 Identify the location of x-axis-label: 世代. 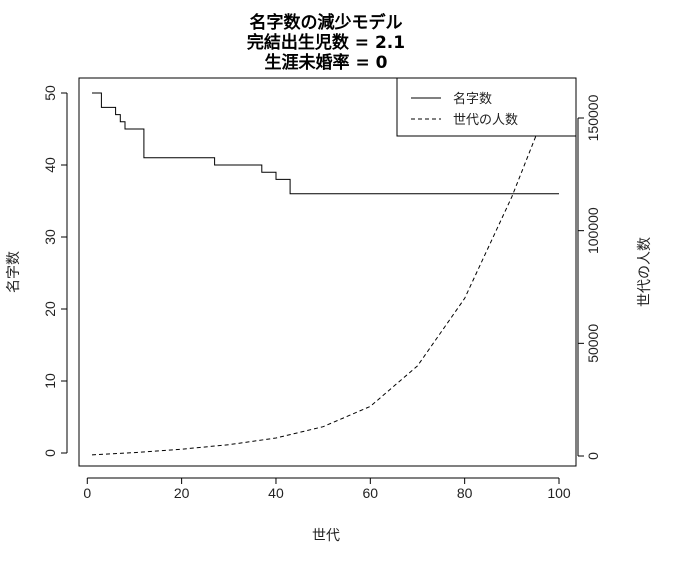
(326, 536).